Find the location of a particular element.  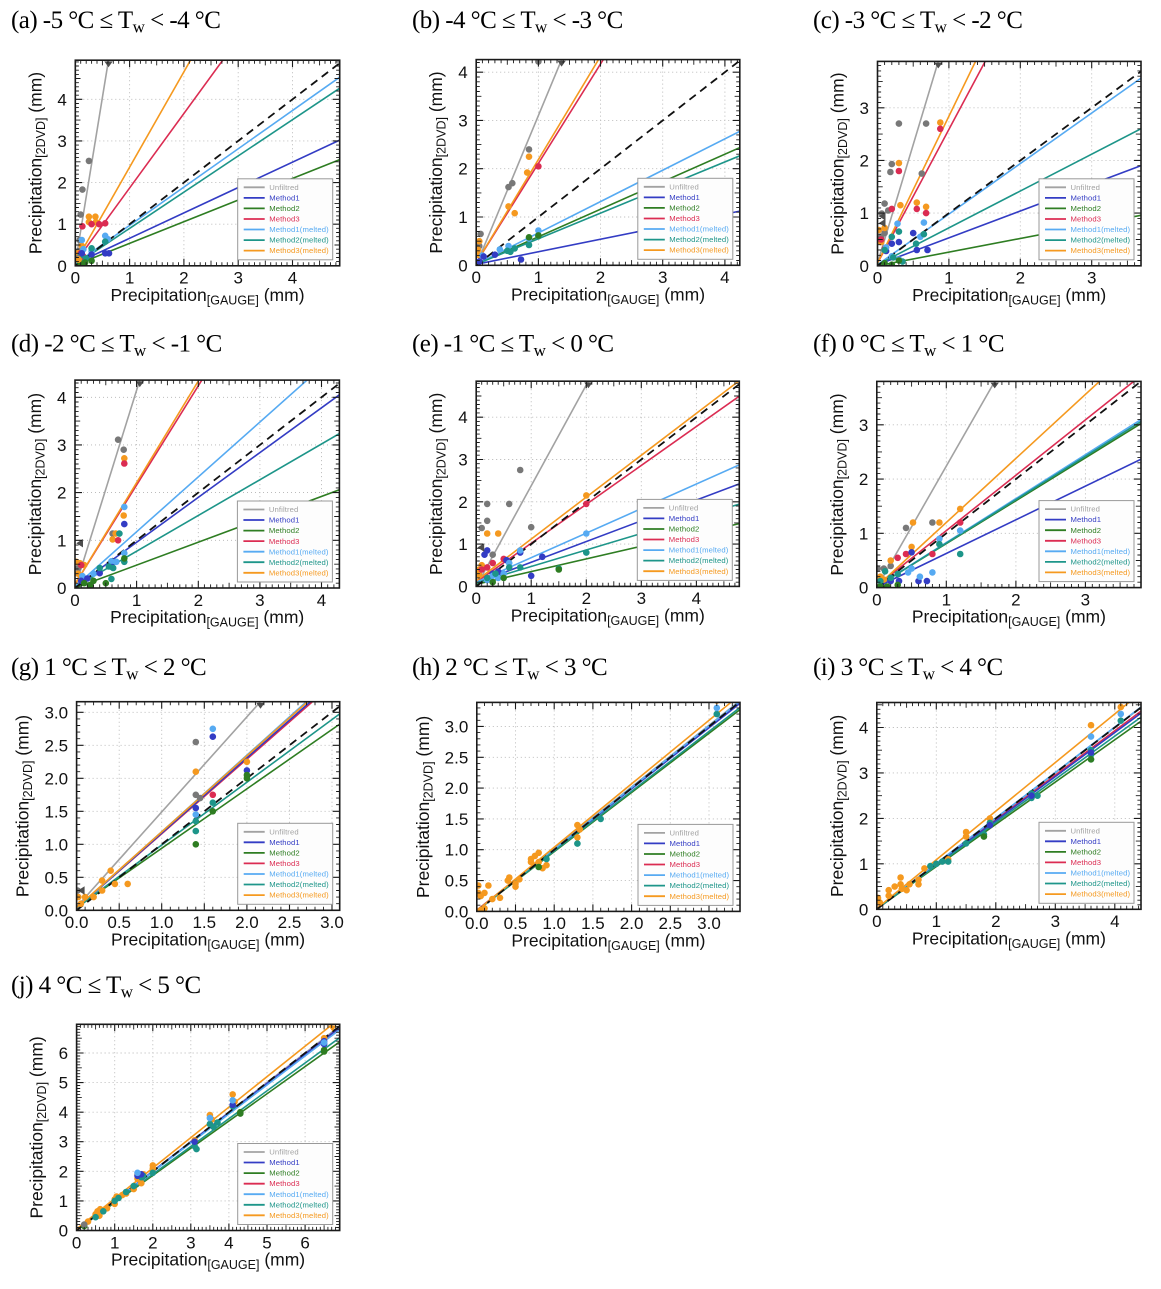

svg-text: 1.5 is located at coordinates (56, 811).